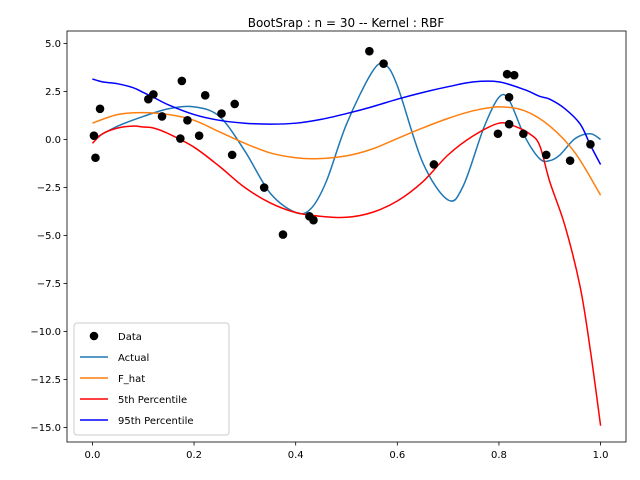 This screenshot has width=640, height=480. I want to click on series-line-f-hat, so click(347, 151).